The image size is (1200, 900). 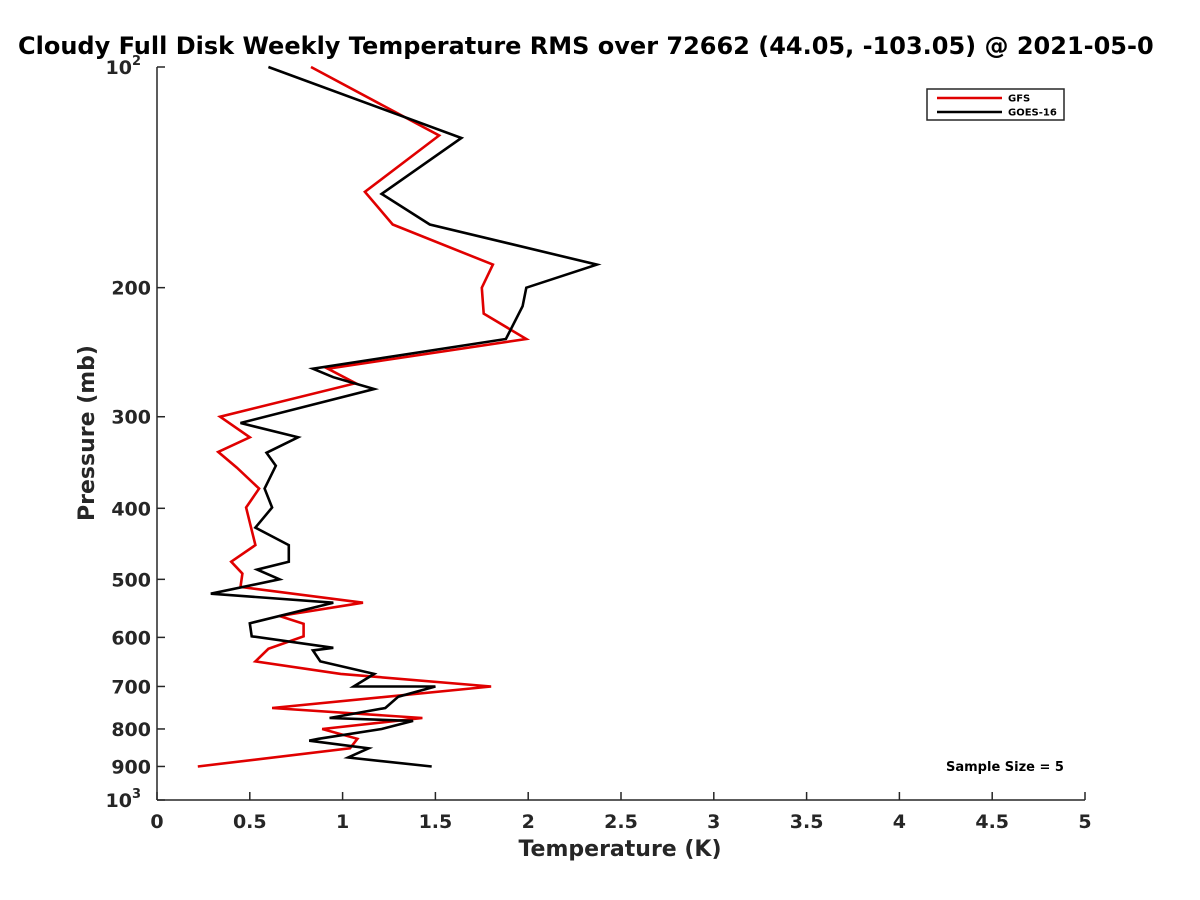 What do you see at coordinates (131, 687) in the screenshot?
I see `y-tick-label: 700` at bounding box center [131, 687].